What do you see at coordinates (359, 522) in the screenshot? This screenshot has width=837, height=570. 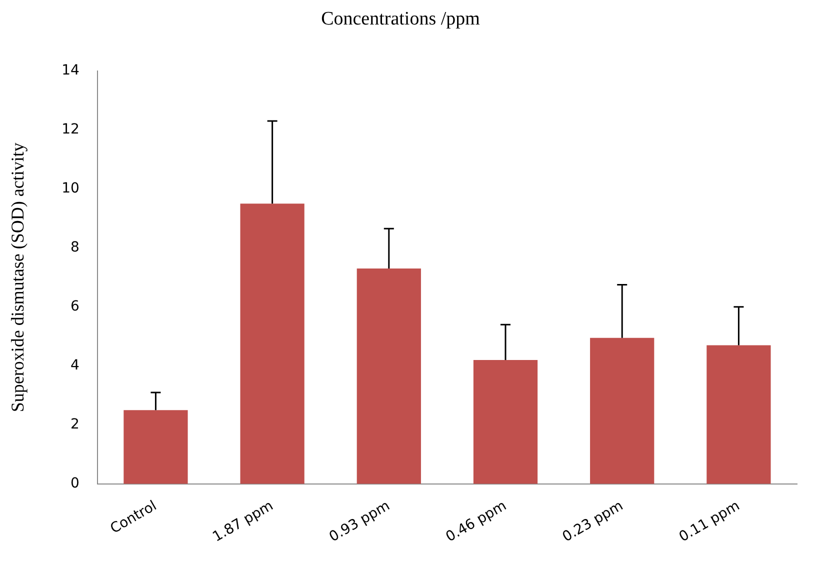 I see `x-tick-label: 0.93 ppm` at bounding box center [359, 522].